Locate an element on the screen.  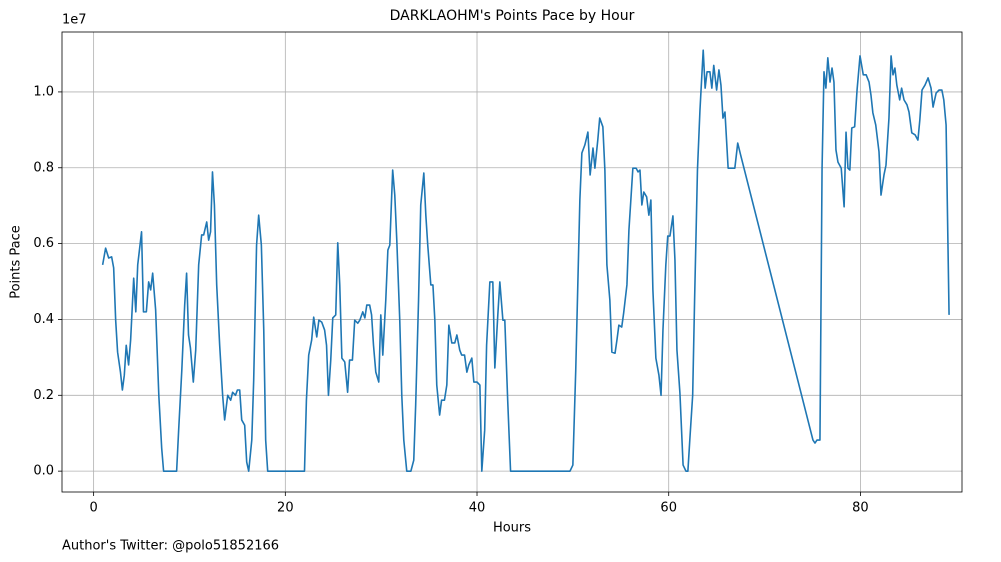
y-tick-label: 1.0 is located at coordinates (43, 91).